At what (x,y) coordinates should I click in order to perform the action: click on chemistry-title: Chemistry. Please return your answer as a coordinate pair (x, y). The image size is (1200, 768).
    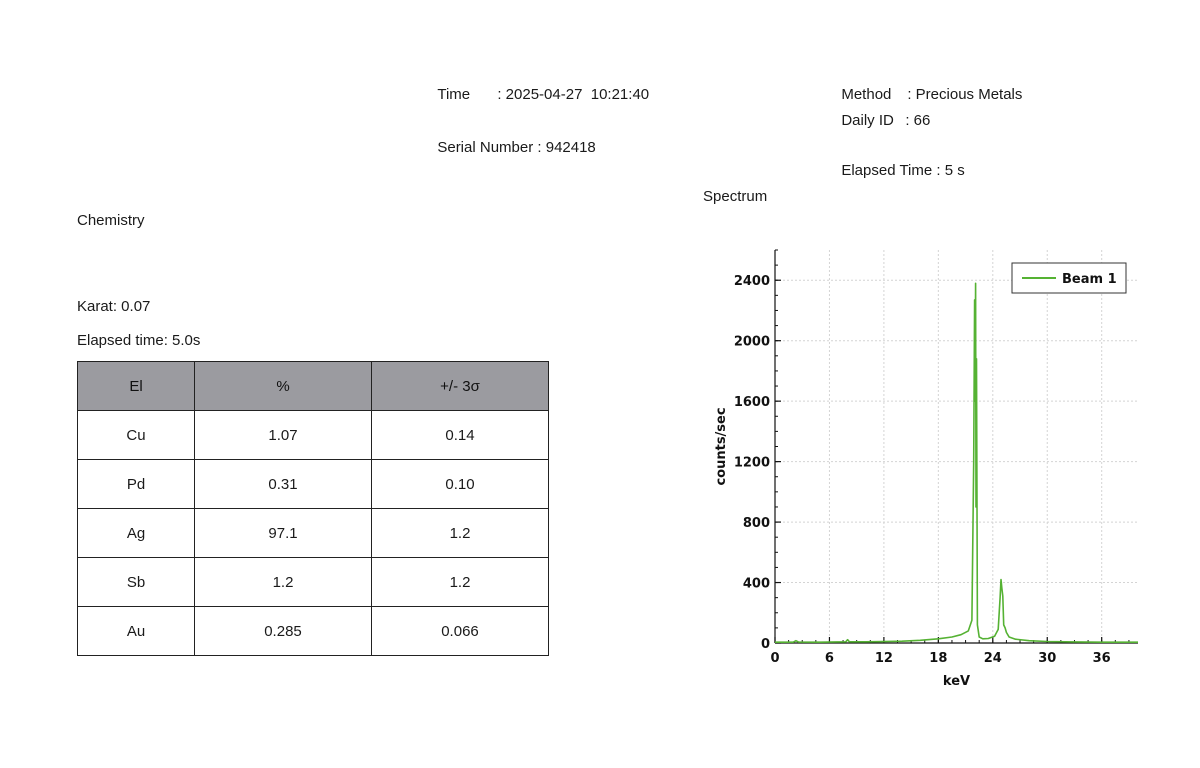
    Looking at the image, I should click on (111, 220).